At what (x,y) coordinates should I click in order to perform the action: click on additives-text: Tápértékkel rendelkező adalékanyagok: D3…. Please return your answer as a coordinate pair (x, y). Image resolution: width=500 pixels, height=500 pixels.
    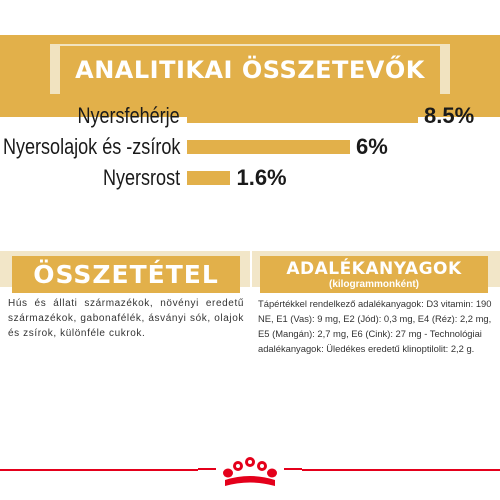
    Looking at the image, I should click on (375, 326).